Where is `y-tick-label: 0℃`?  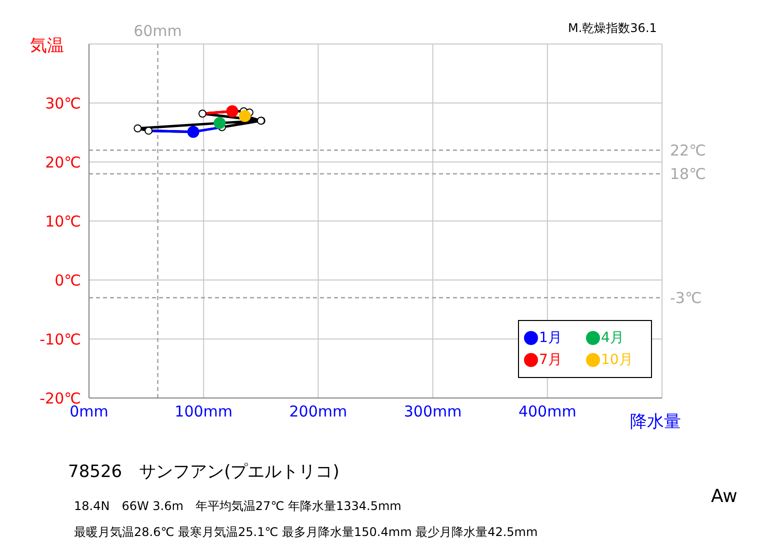 y-tick-label: 0℃ is located at coordinates (67, 280).